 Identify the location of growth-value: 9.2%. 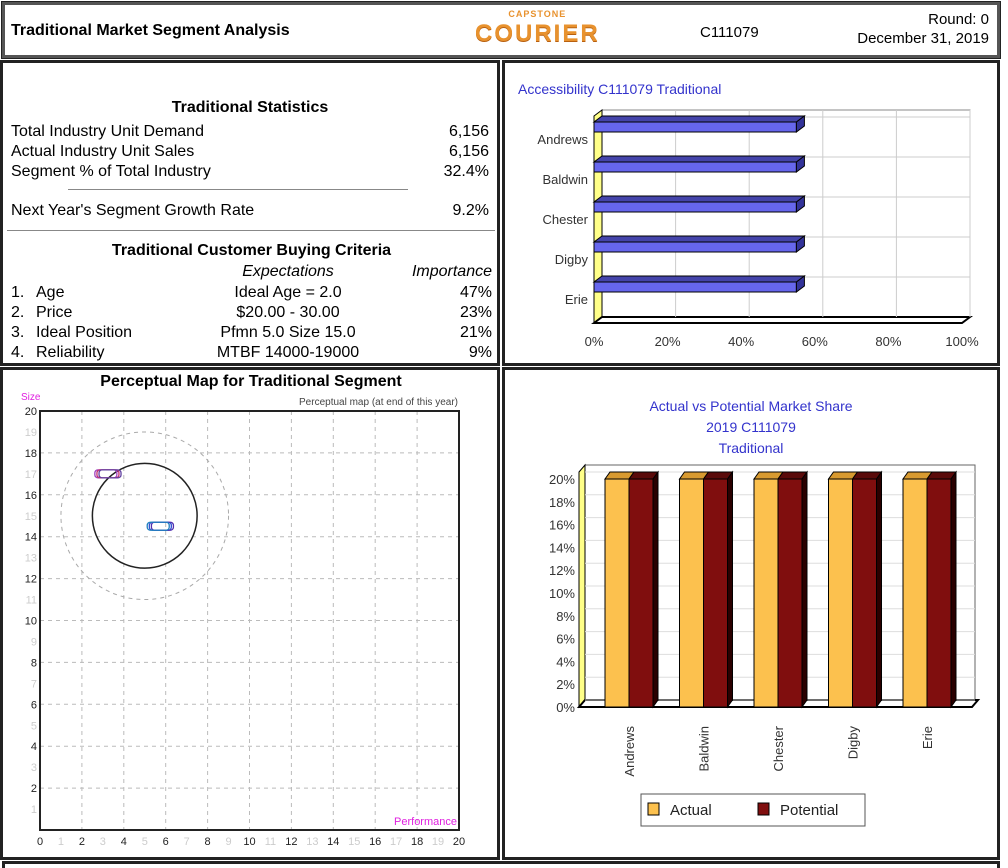
(470, 210).